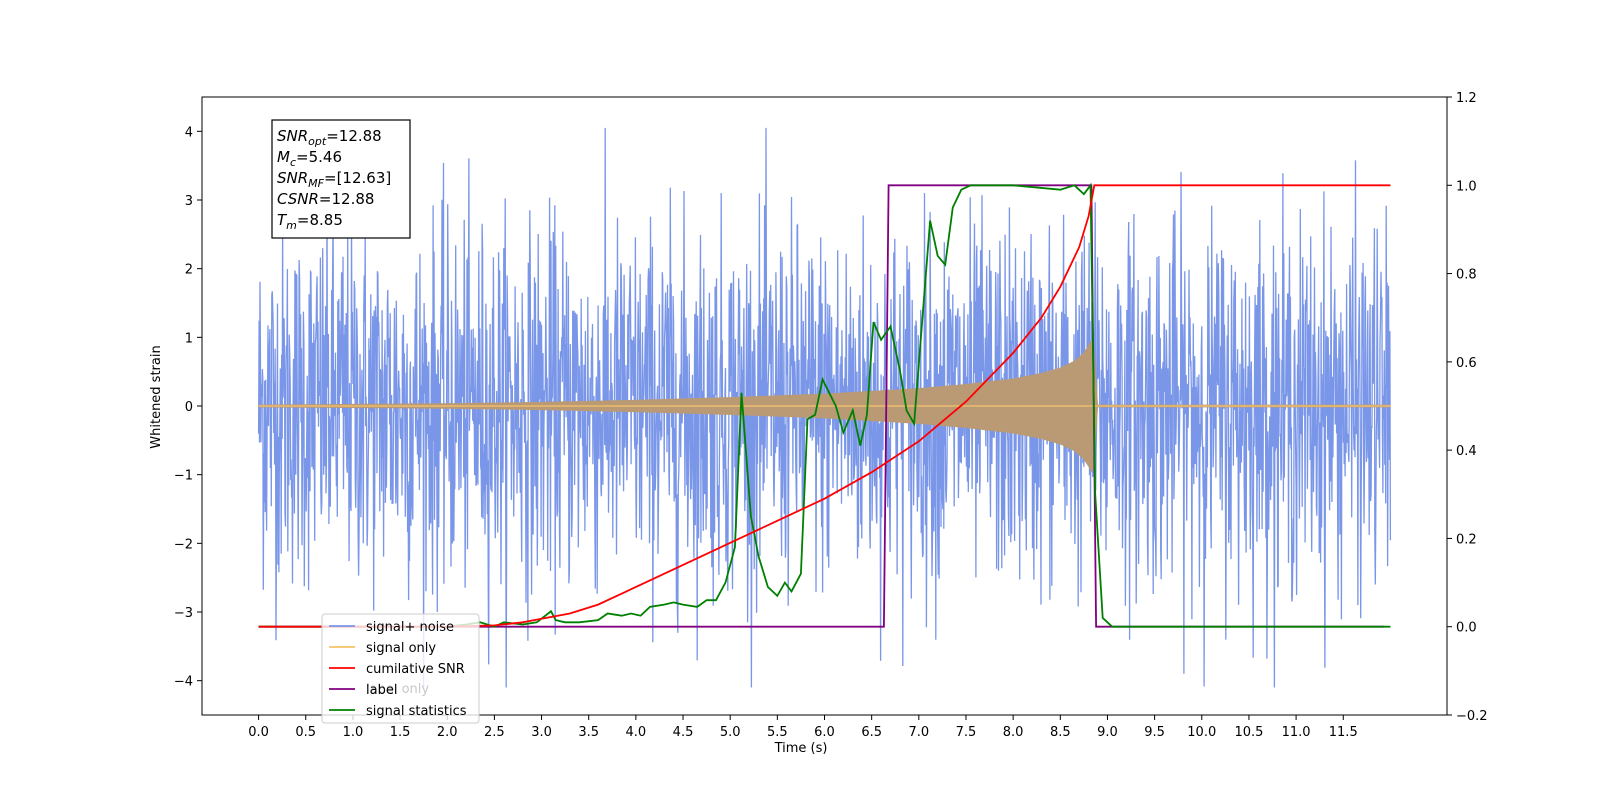 The height and width of the screenshot is (800, 1600). Describe the element at coordinates (494, 732) in the screenshot. I see `x-tick-label: 2.5` at that location.